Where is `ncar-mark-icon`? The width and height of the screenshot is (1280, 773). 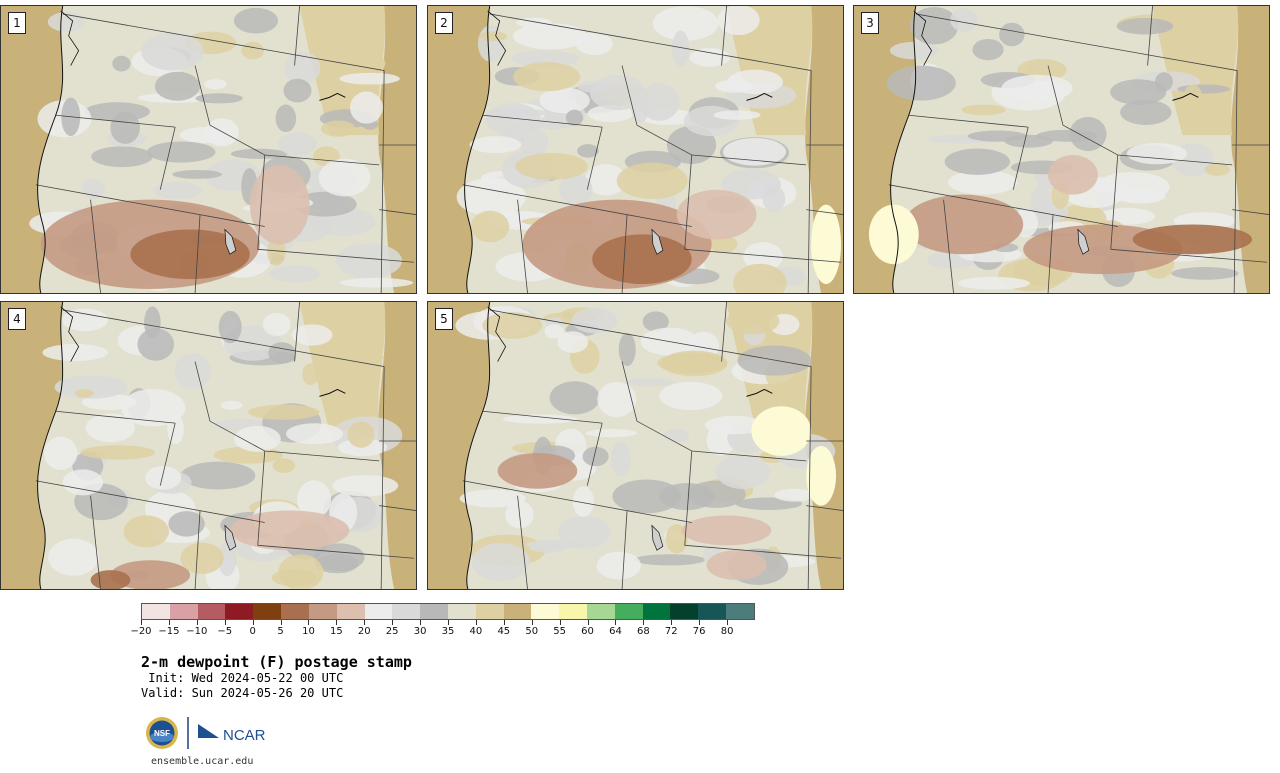 ncar-mark-icon is located at coordinates (208, 731).